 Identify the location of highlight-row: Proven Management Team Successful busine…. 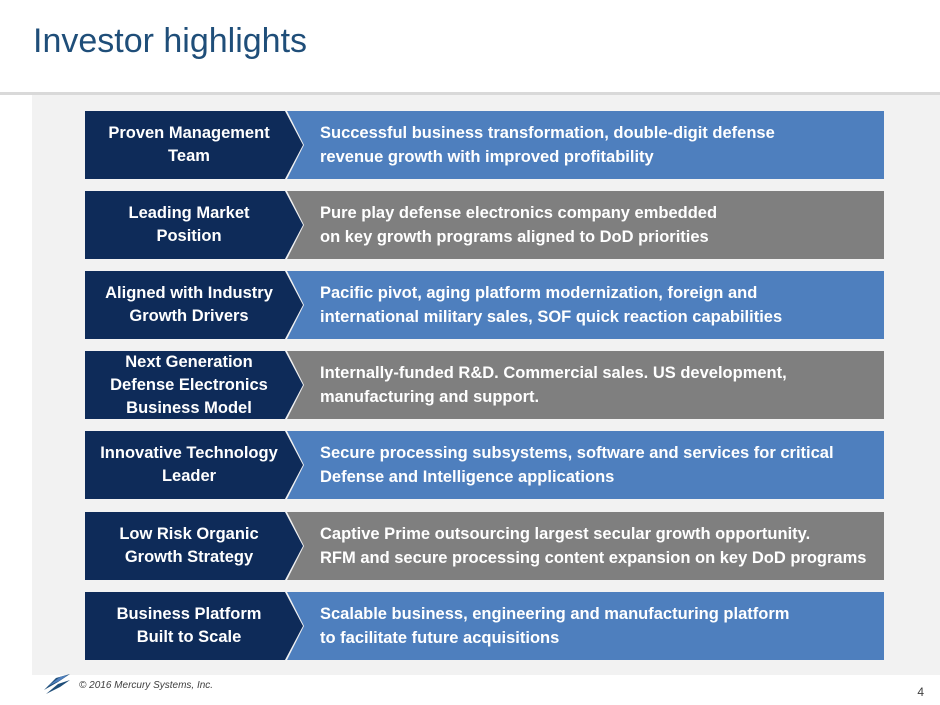
(470, 145).